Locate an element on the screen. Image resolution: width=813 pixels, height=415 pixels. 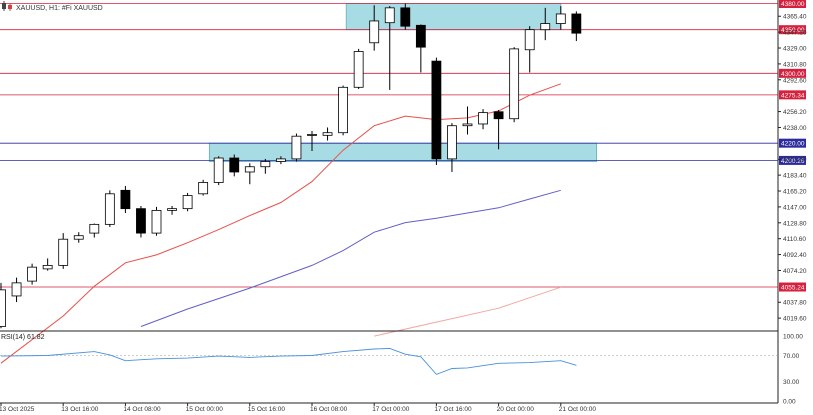
price-tick-label: 4201.60 is located at coordinates (795, 160).